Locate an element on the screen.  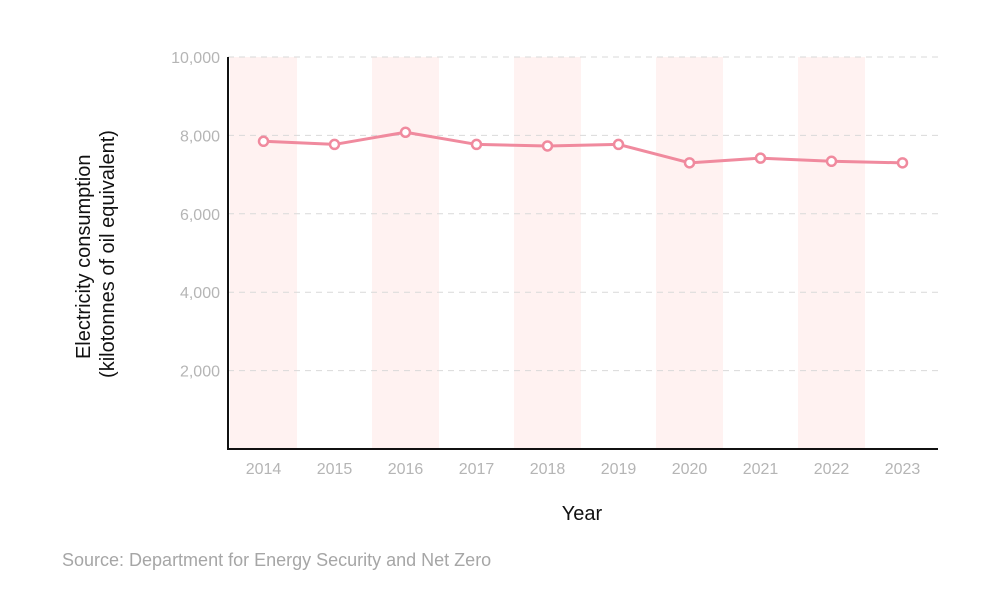
x-axis-title: Year is located at coordinates (582, 514).